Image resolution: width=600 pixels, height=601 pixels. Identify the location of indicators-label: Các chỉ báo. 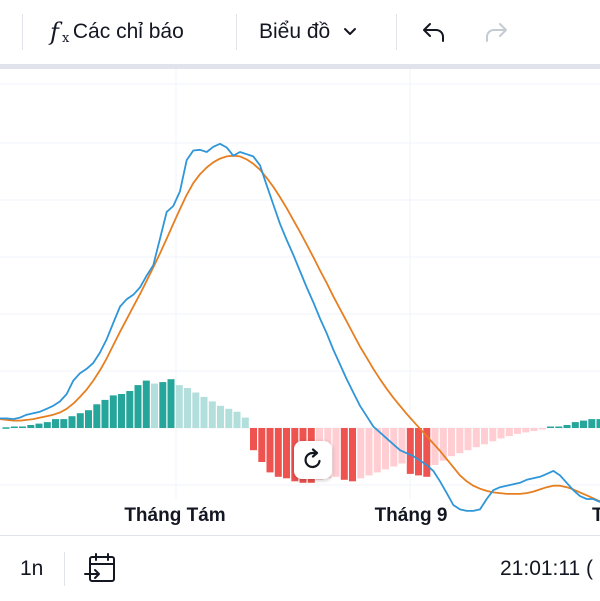
(128, 32).